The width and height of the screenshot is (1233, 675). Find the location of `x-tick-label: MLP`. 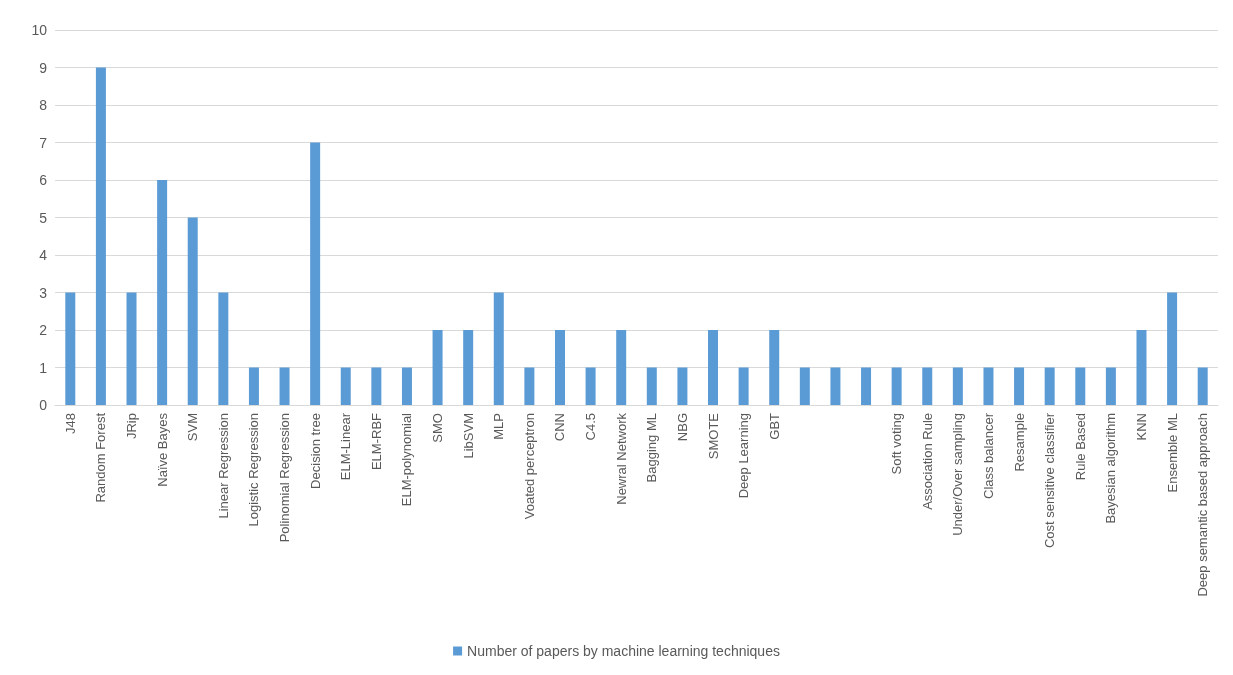

x-tick-label: MLP is located at coordinates (499, 426).